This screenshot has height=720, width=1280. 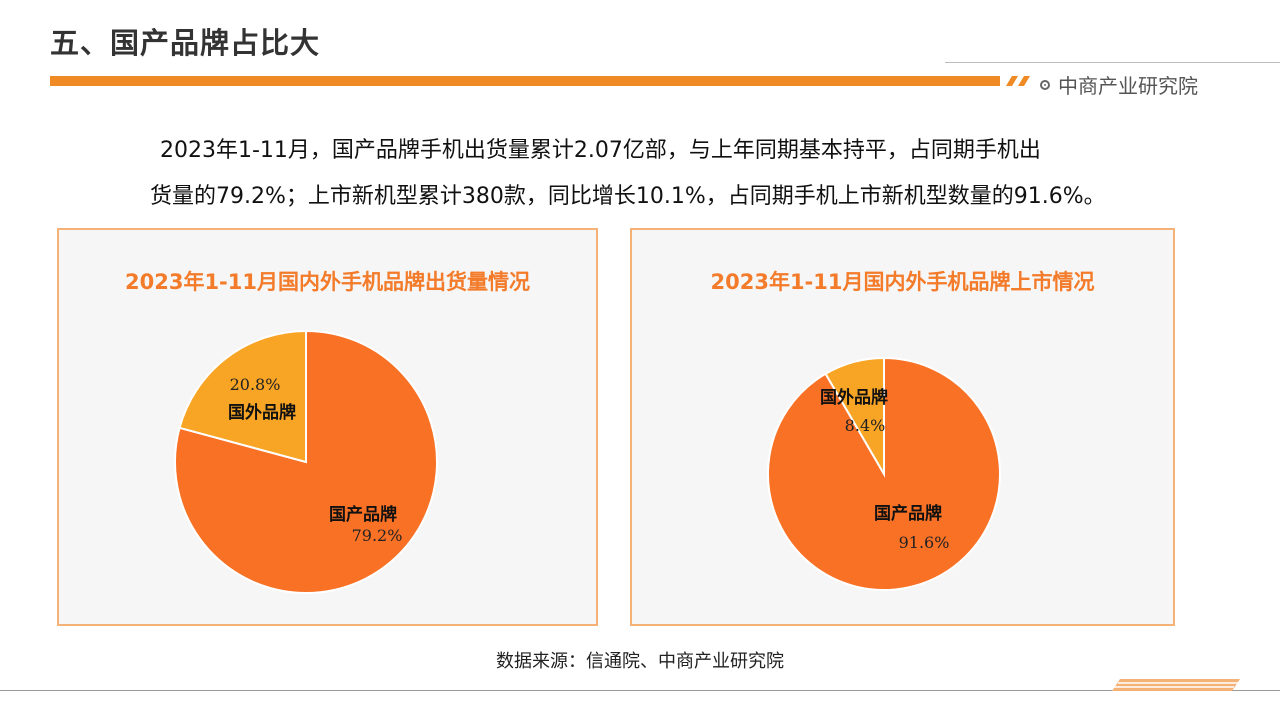 I want to click on slice-value-foreign: 8.4%, so click(x=865, y=425).